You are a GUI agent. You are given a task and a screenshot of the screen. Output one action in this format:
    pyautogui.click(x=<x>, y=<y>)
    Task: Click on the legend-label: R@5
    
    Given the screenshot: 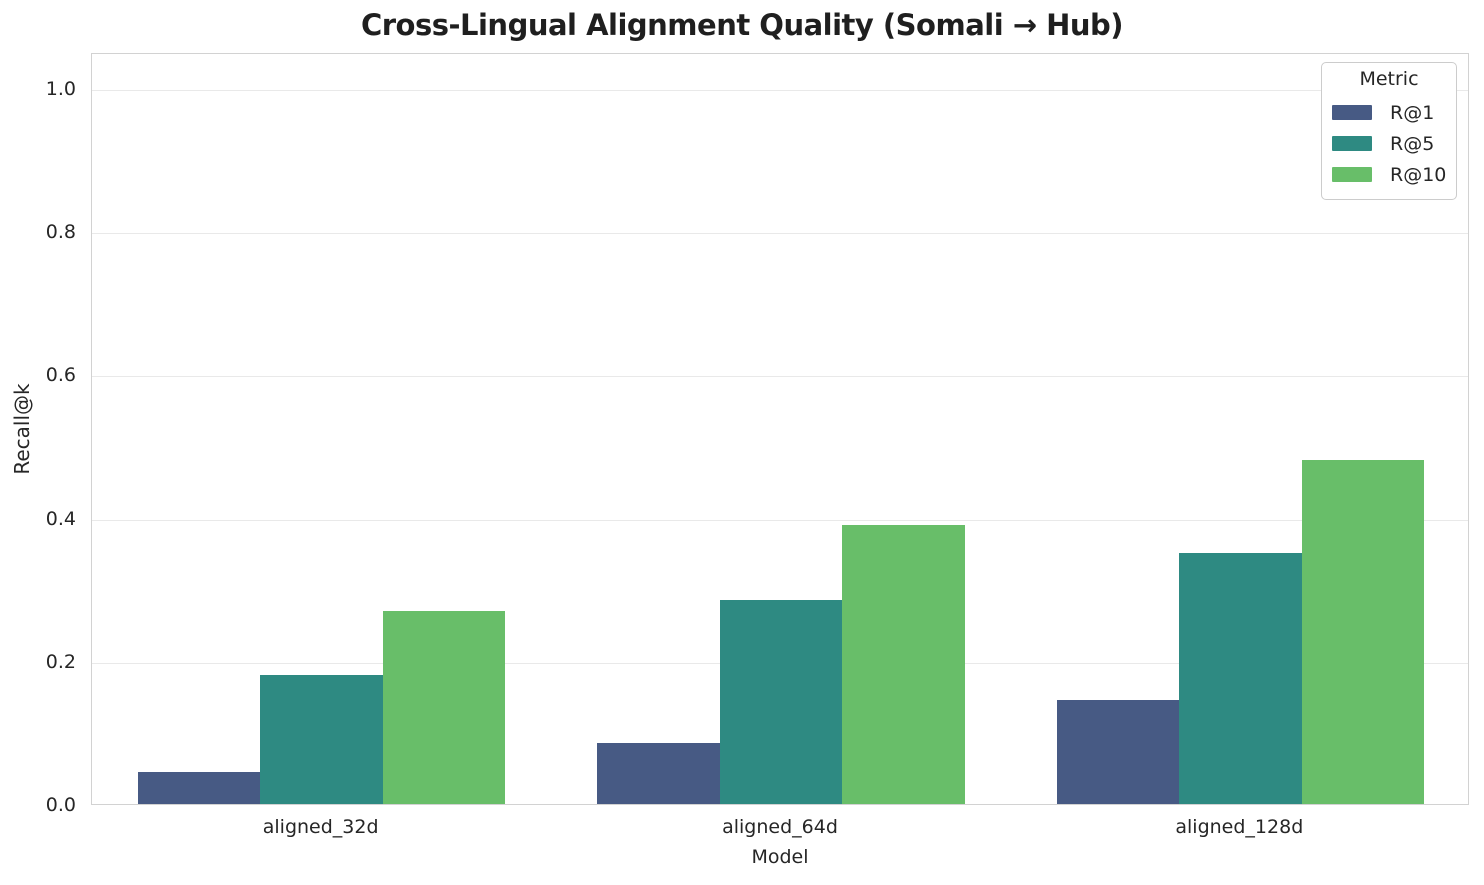 What is the action you would take?
    pyautogui.click(x=1412, y=143)
    